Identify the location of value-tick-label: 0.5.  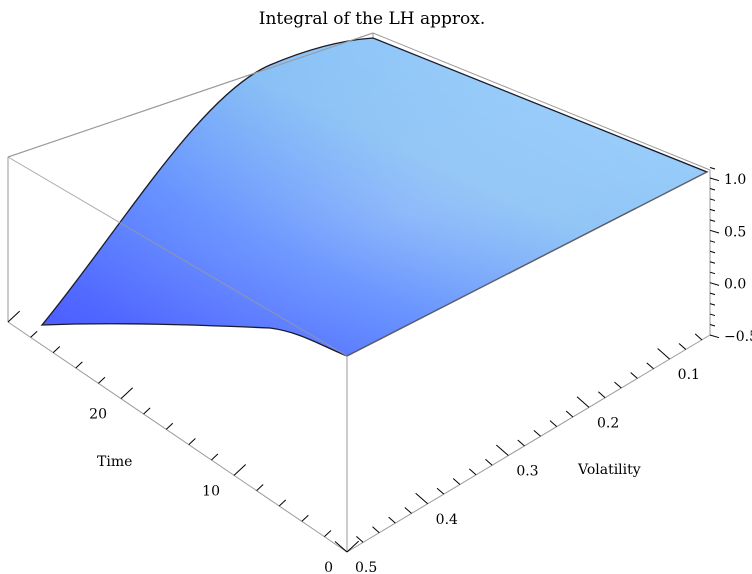
(735, 232).